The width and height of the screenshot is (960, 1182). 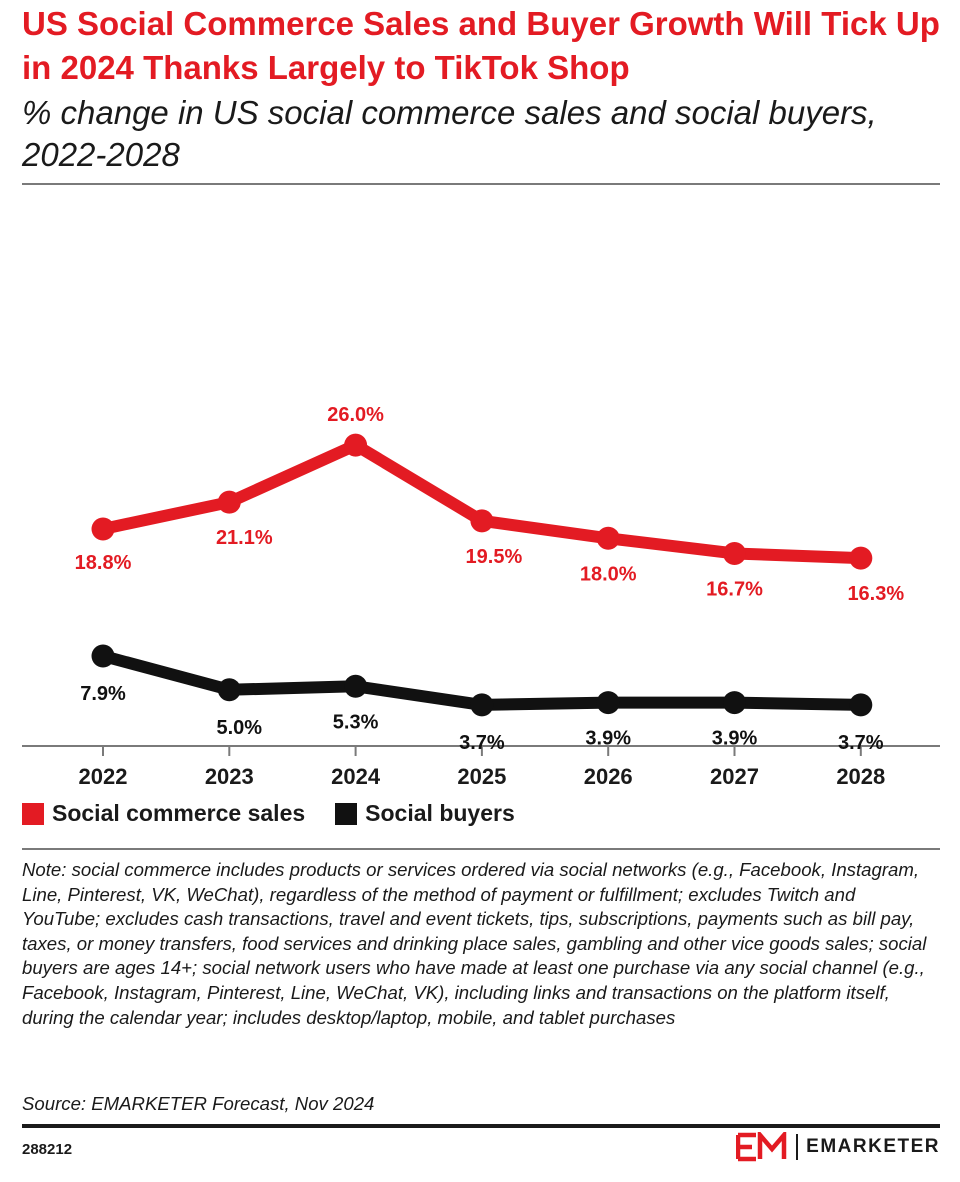 I want to click on data-label: 16.7%, so click(x=734, y=589).